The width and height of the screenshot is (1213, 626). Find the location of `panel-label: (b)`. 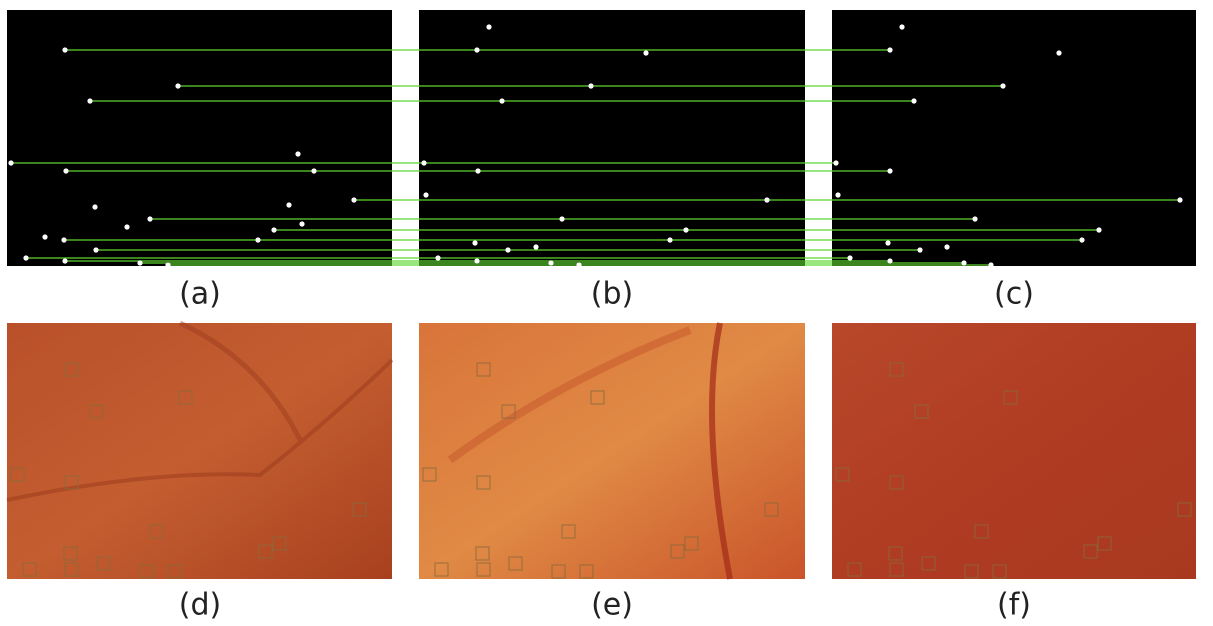

panel-label: (b) is located at coordinates (612, 294).